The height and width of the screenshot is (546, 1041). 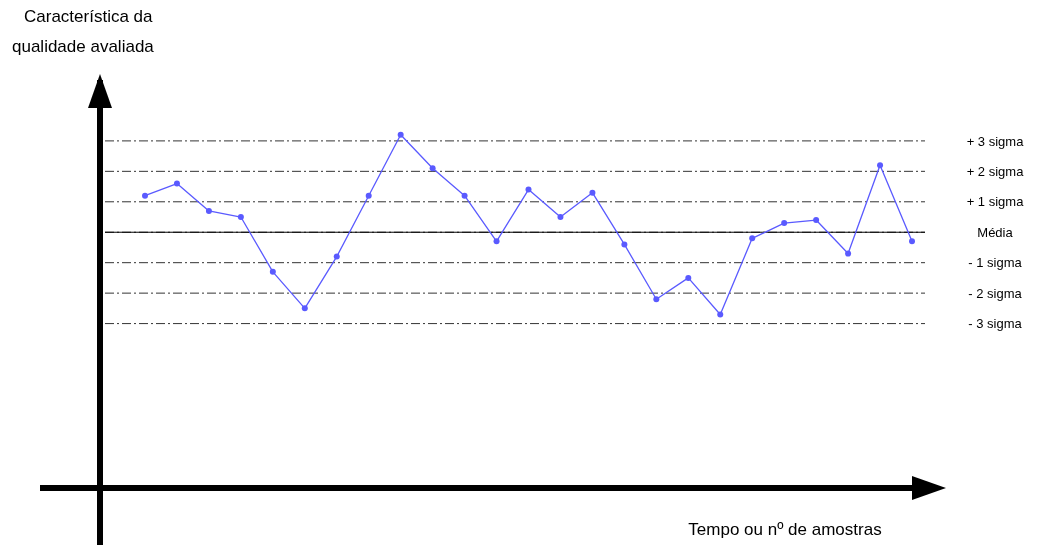 I want to click on y-tick-label: Média, so click(x=995, y=232).